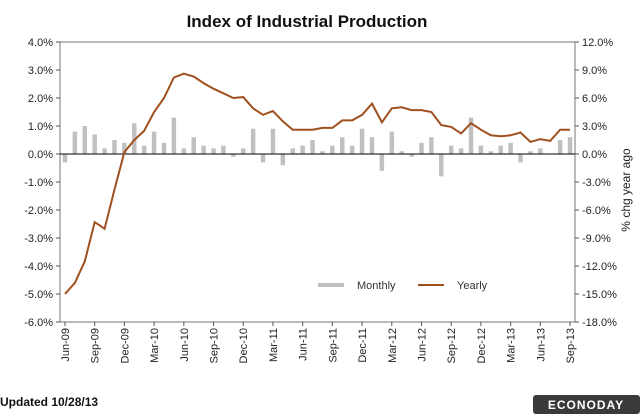 This screenshot has height=420, width=640. Describe the element at coordinates (333, 345) in the screenshot. I see `x-tick-label: Sep-11` at that location.